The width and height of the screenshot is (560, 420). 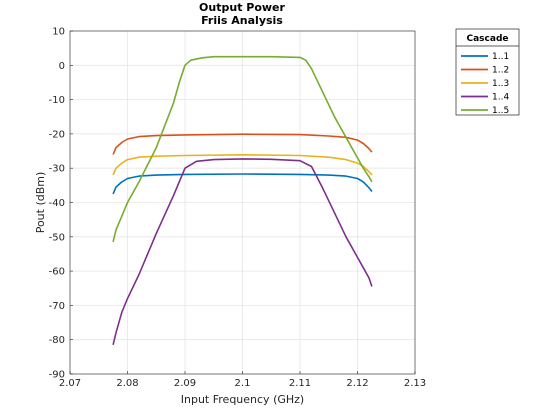 I want to click on x-tick-label: 2.12, so click(x=357, y=383).